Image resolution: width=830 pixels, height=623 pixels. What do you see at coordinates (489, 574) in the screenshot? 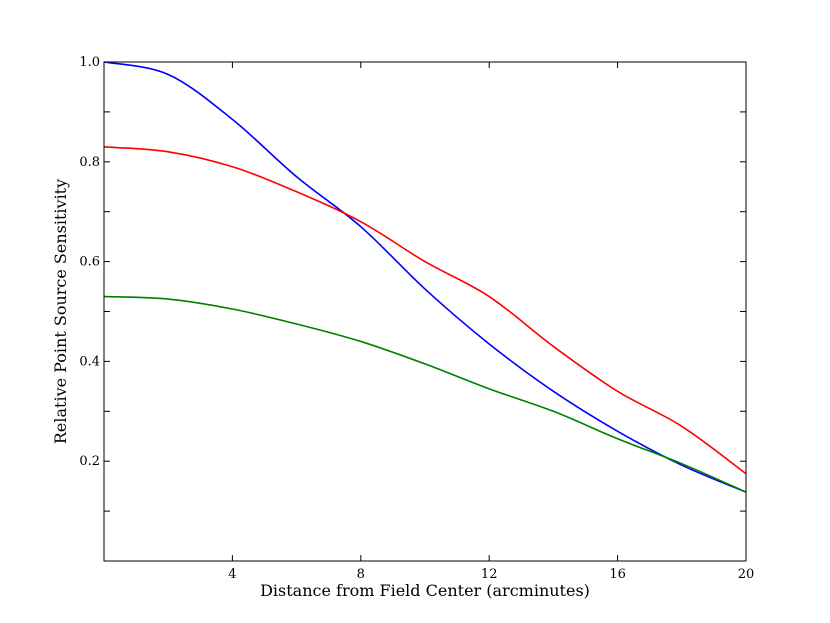
I see `x-tick-label: 12` at bounding box center [489, 574].